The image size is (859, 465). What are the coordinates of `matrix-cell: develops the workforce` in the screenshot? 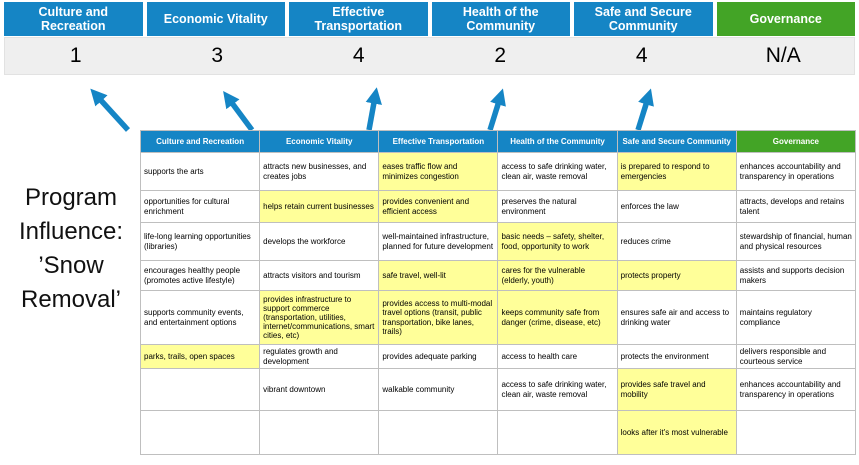 It's located at (319, 241).